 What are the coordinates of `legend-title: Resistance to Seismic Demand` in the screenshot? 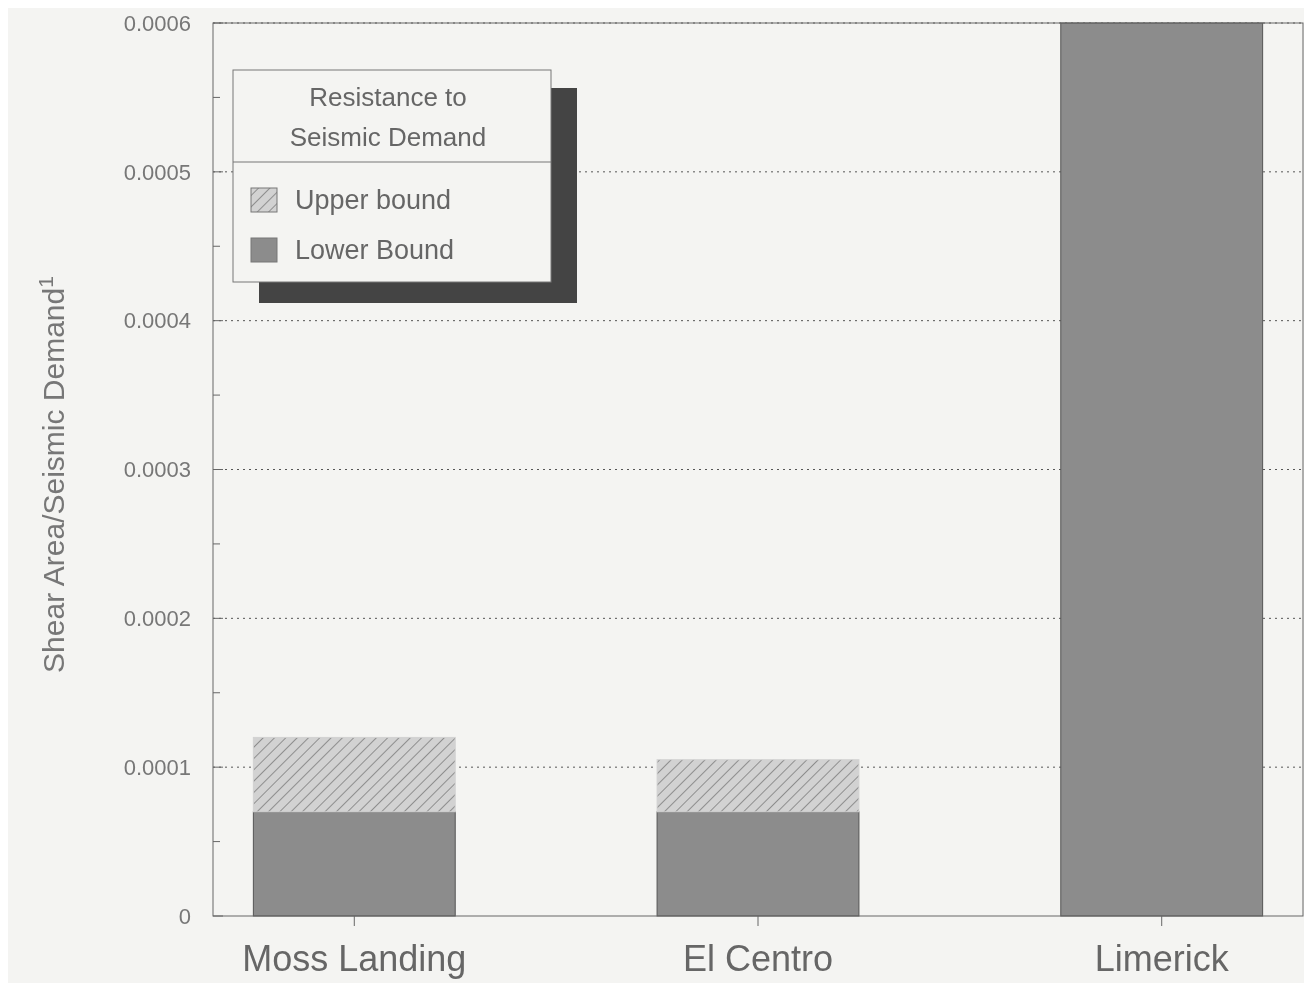 It's located at (388, 117).